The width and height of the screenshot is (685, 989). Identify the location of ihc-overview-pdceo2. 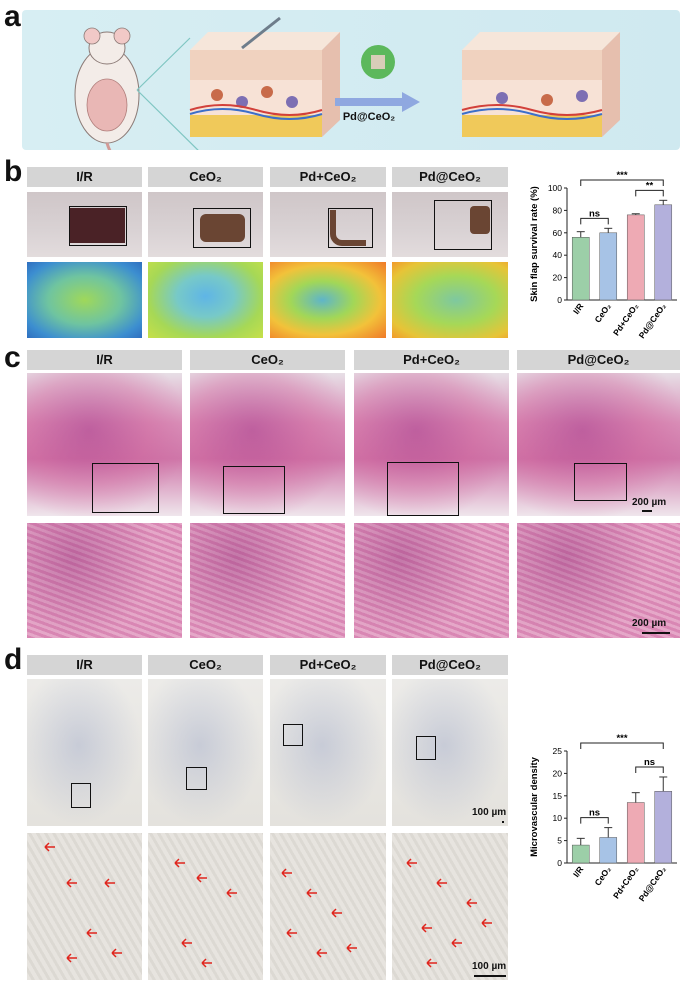
(328, 752).